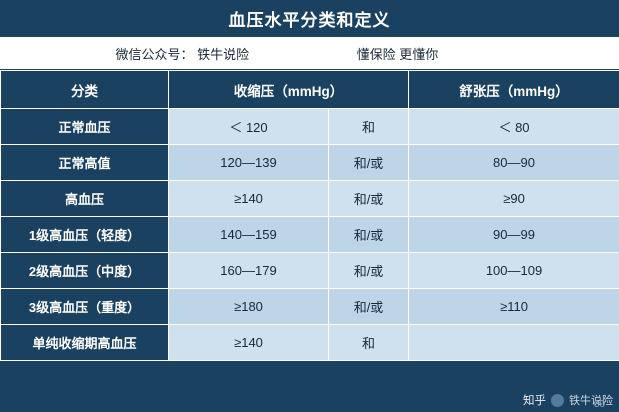  I want to click on page-title-bar: 血压水平分类和定义, so click(309, 18).